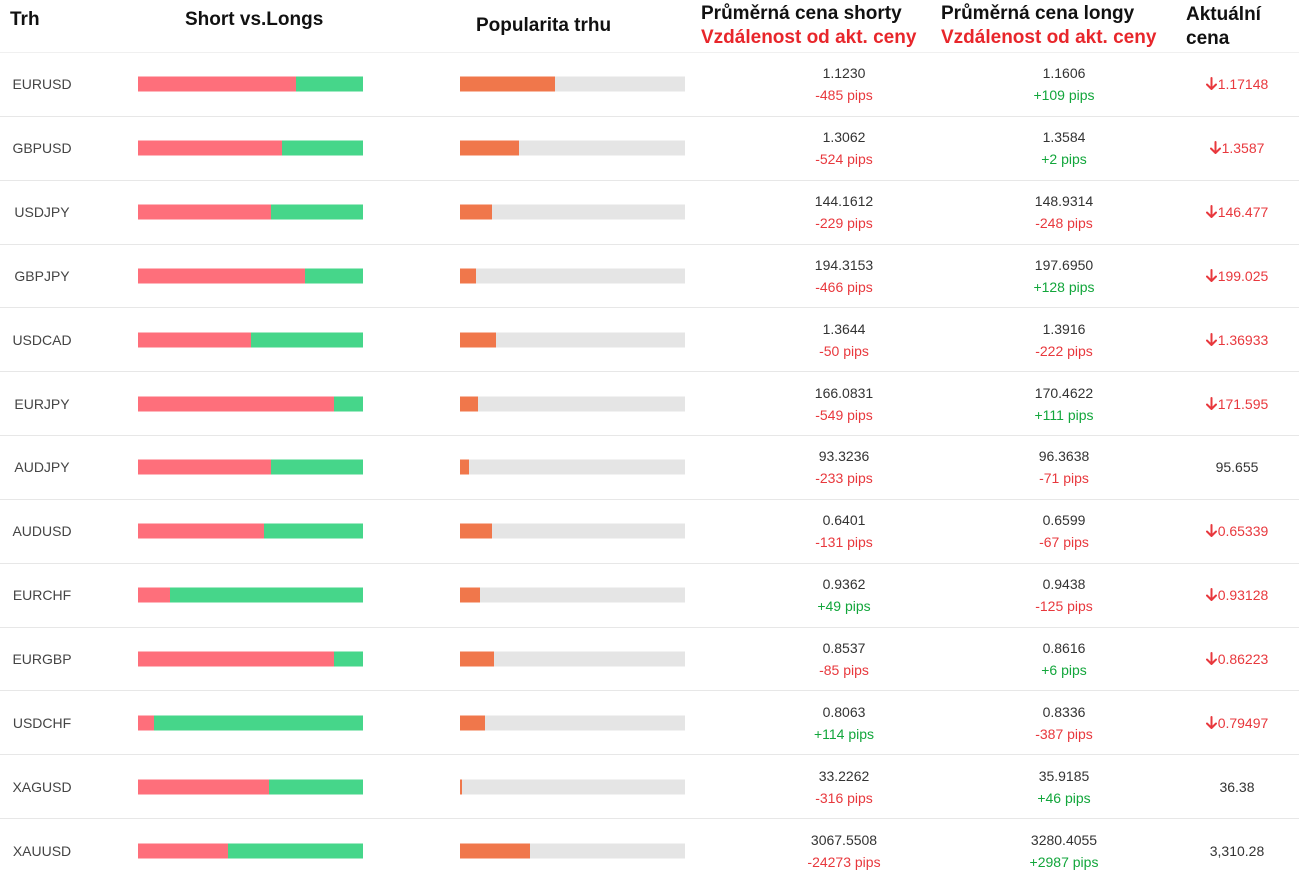 The width and height of the screenshot is (1299, 891). What do you see at coordinates (1243, 339) in the screenshot?
I see `current-price-value: 1.36933` at bounding box center [1243, 339].